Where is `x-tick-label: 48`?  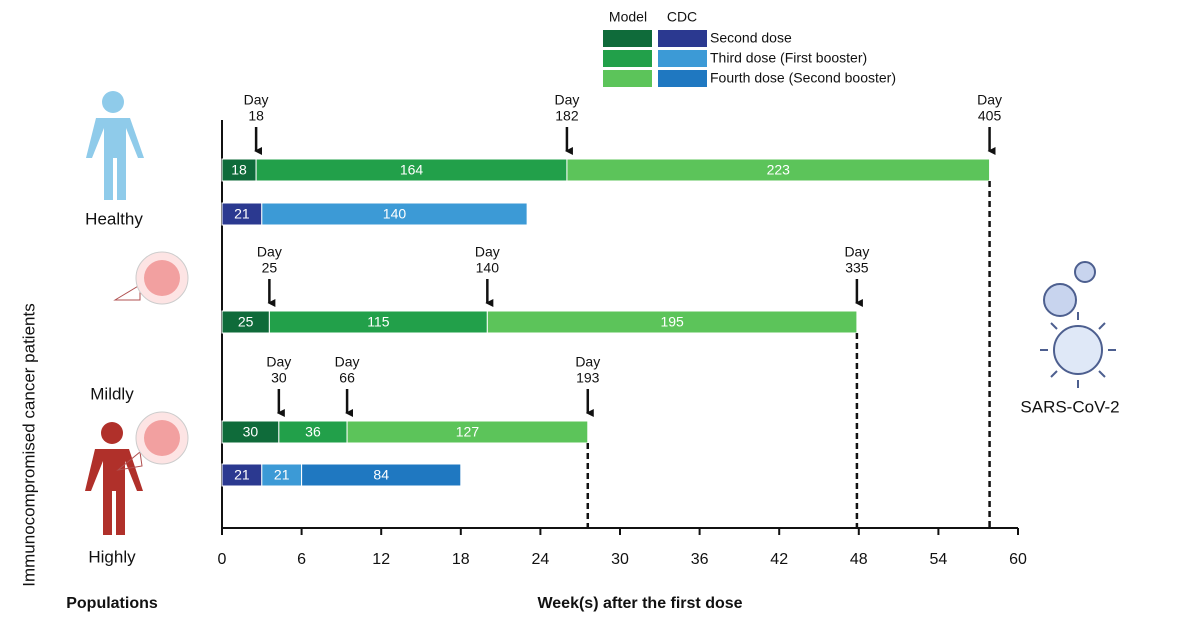
x-tick-label: 48 is located at coordinates (859, 559).